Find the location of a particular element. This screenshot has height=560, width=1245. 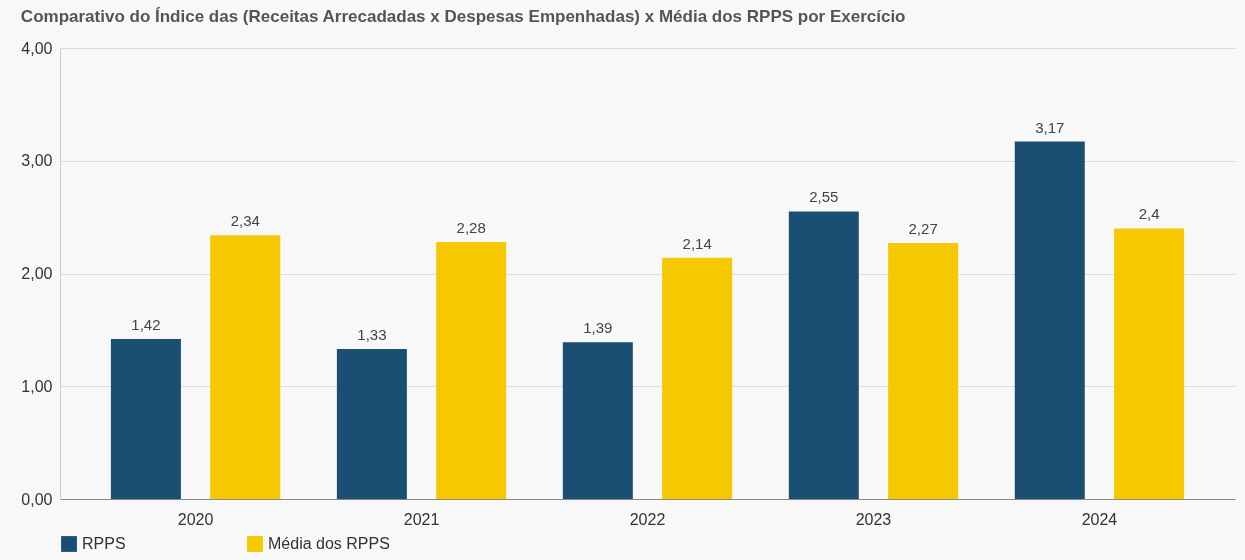

data-label: 2,14 is located at coordinates (697, 243).